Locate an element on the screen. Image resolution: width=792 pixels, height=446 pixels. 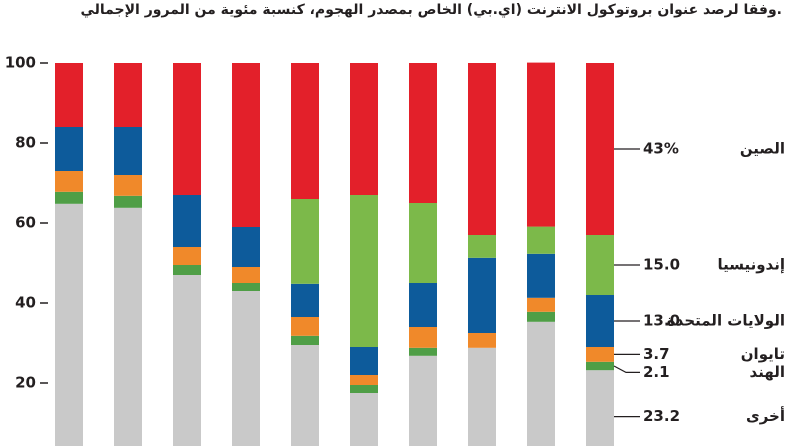
value-label: 15.0 is located at coordinates (661, 265).